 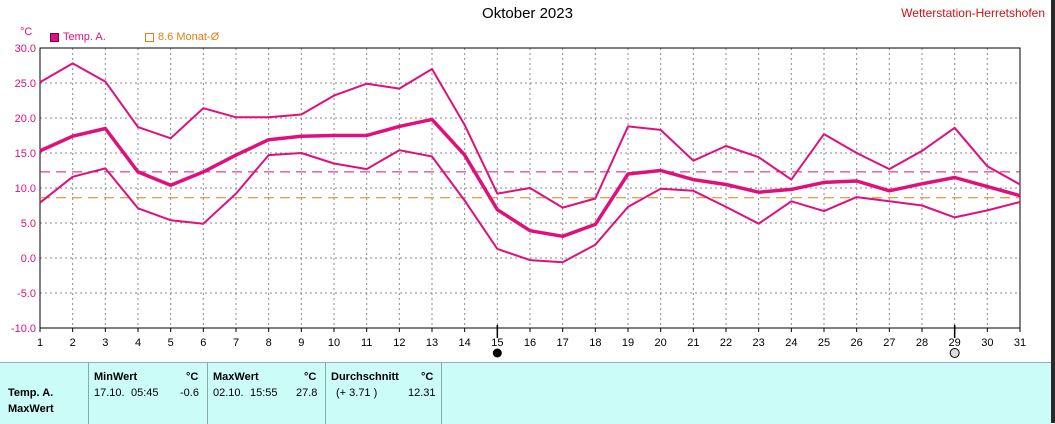 What do you see at coordinates (889, 343) in the screenshot?
I see `x-tick-label: 27` at bounding box center [889, 343].